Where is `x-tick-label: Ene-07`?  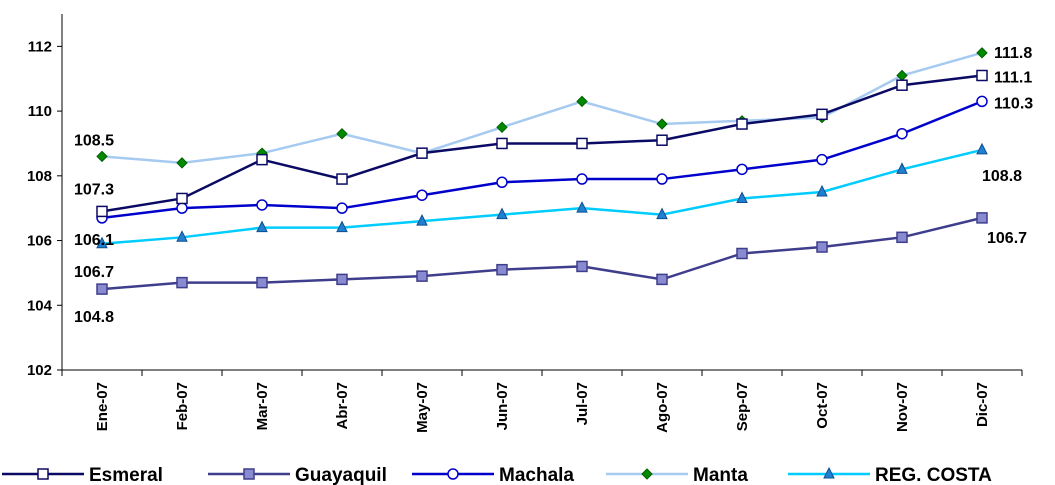 x-tick-label: Ene-07 is located at coordinates (102, 406).